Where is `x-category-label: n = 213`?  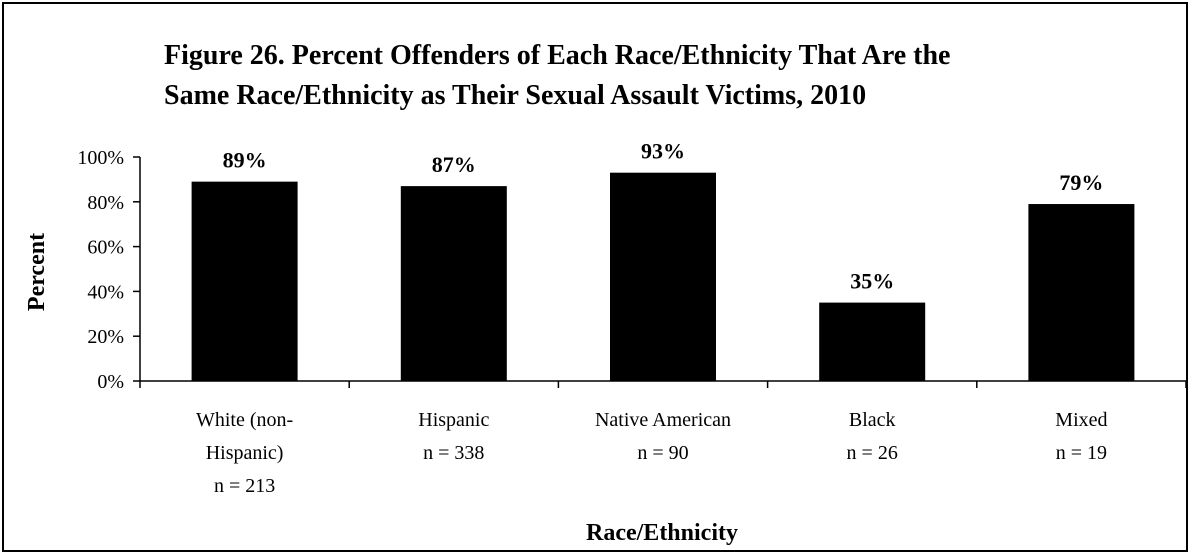
x-category-label: n = 213 is located at coordinates (244, 486).